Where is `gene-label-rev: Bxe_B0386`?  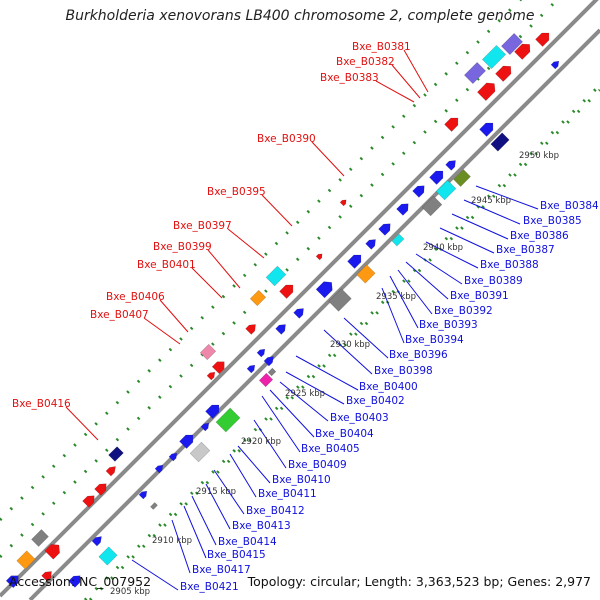
gene-label-rev: Bxe_B0386 is located at coordinates (539, 236).